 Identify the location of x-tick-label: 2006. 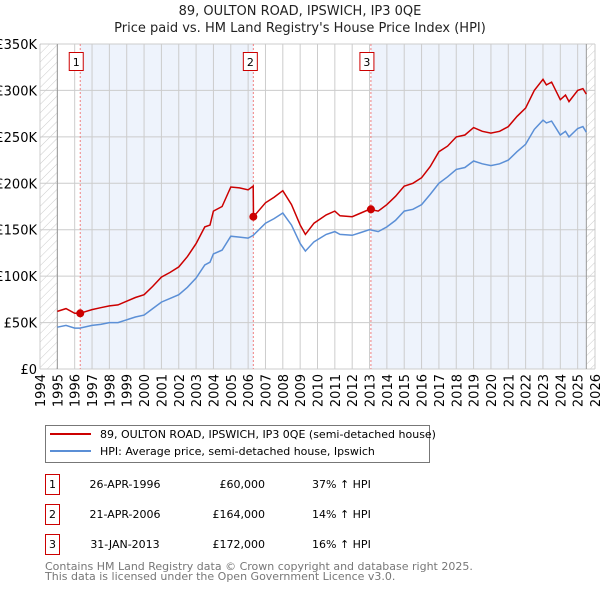
(249, 390).